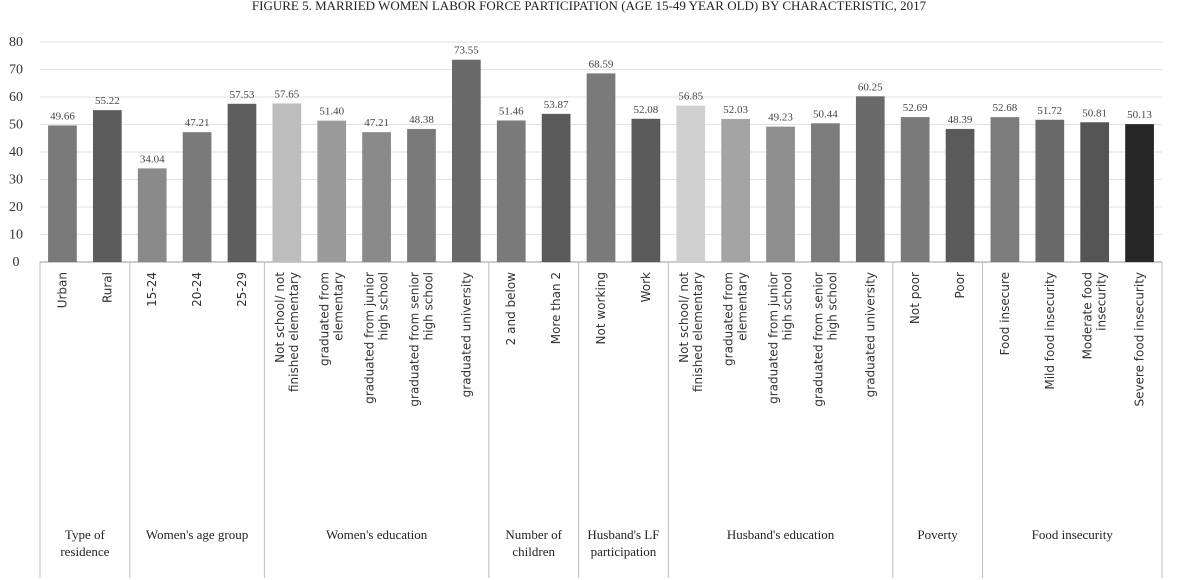 Image resolution: width=1178 pixels, height=580 pixels. I want to click on data-label: 52.08, so click(646, 110).